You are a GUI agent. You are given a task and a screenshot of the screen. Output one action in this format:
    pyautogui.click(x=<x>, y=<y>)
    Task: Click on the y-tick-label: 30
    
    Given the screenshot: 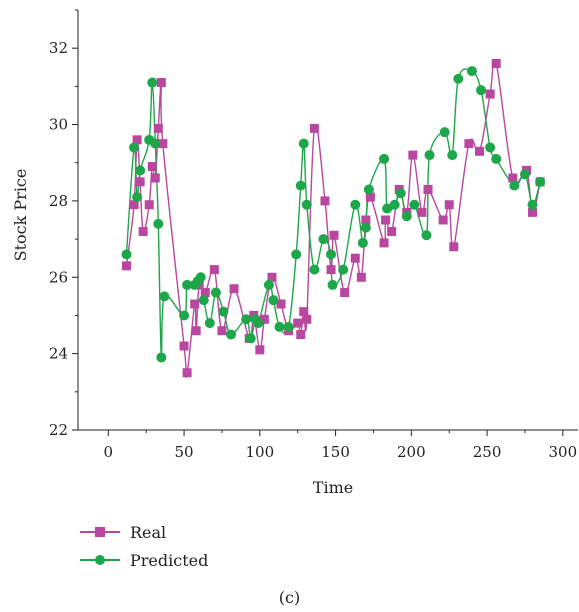 What is the action you would take?
    pyautogui.click(x=58, y=125)
    